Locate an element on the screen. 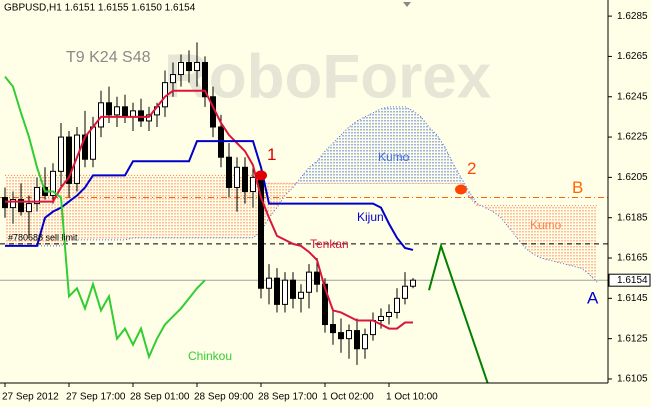  y-tick-label: 1.6225 is located at coordinates (632, 137).